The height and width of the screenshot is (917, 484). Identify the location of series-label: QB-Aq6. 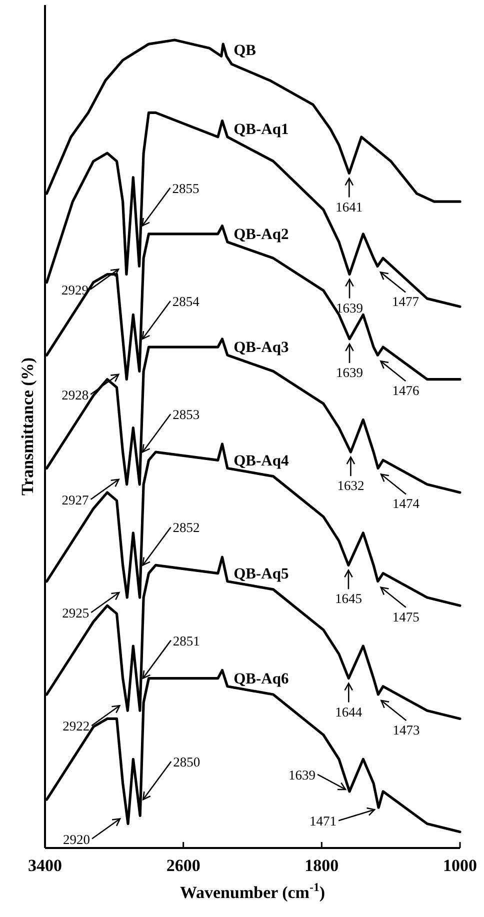
(261, 679).